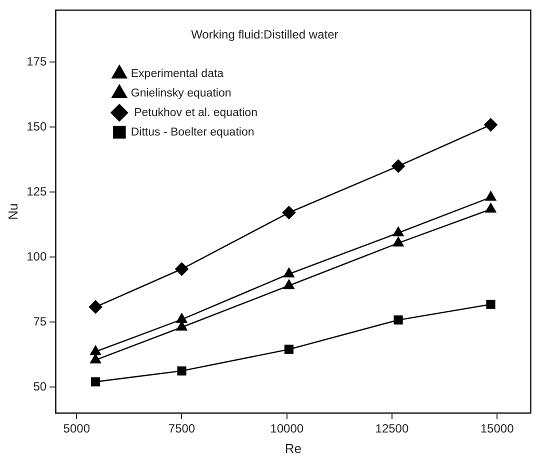 The image size is (538, 461). Describe the element at coordinates (192, 132) in the screenshot. I see `legend-label: Dittus - Boelter equation` at that location.